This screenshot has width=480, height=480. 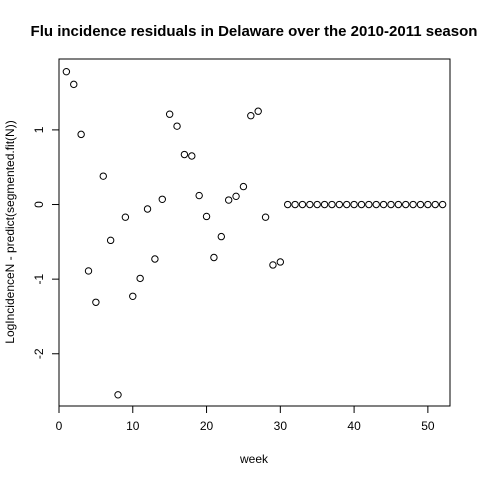 I want to click on x-tick-label: 20, so click(x=207, y=426).